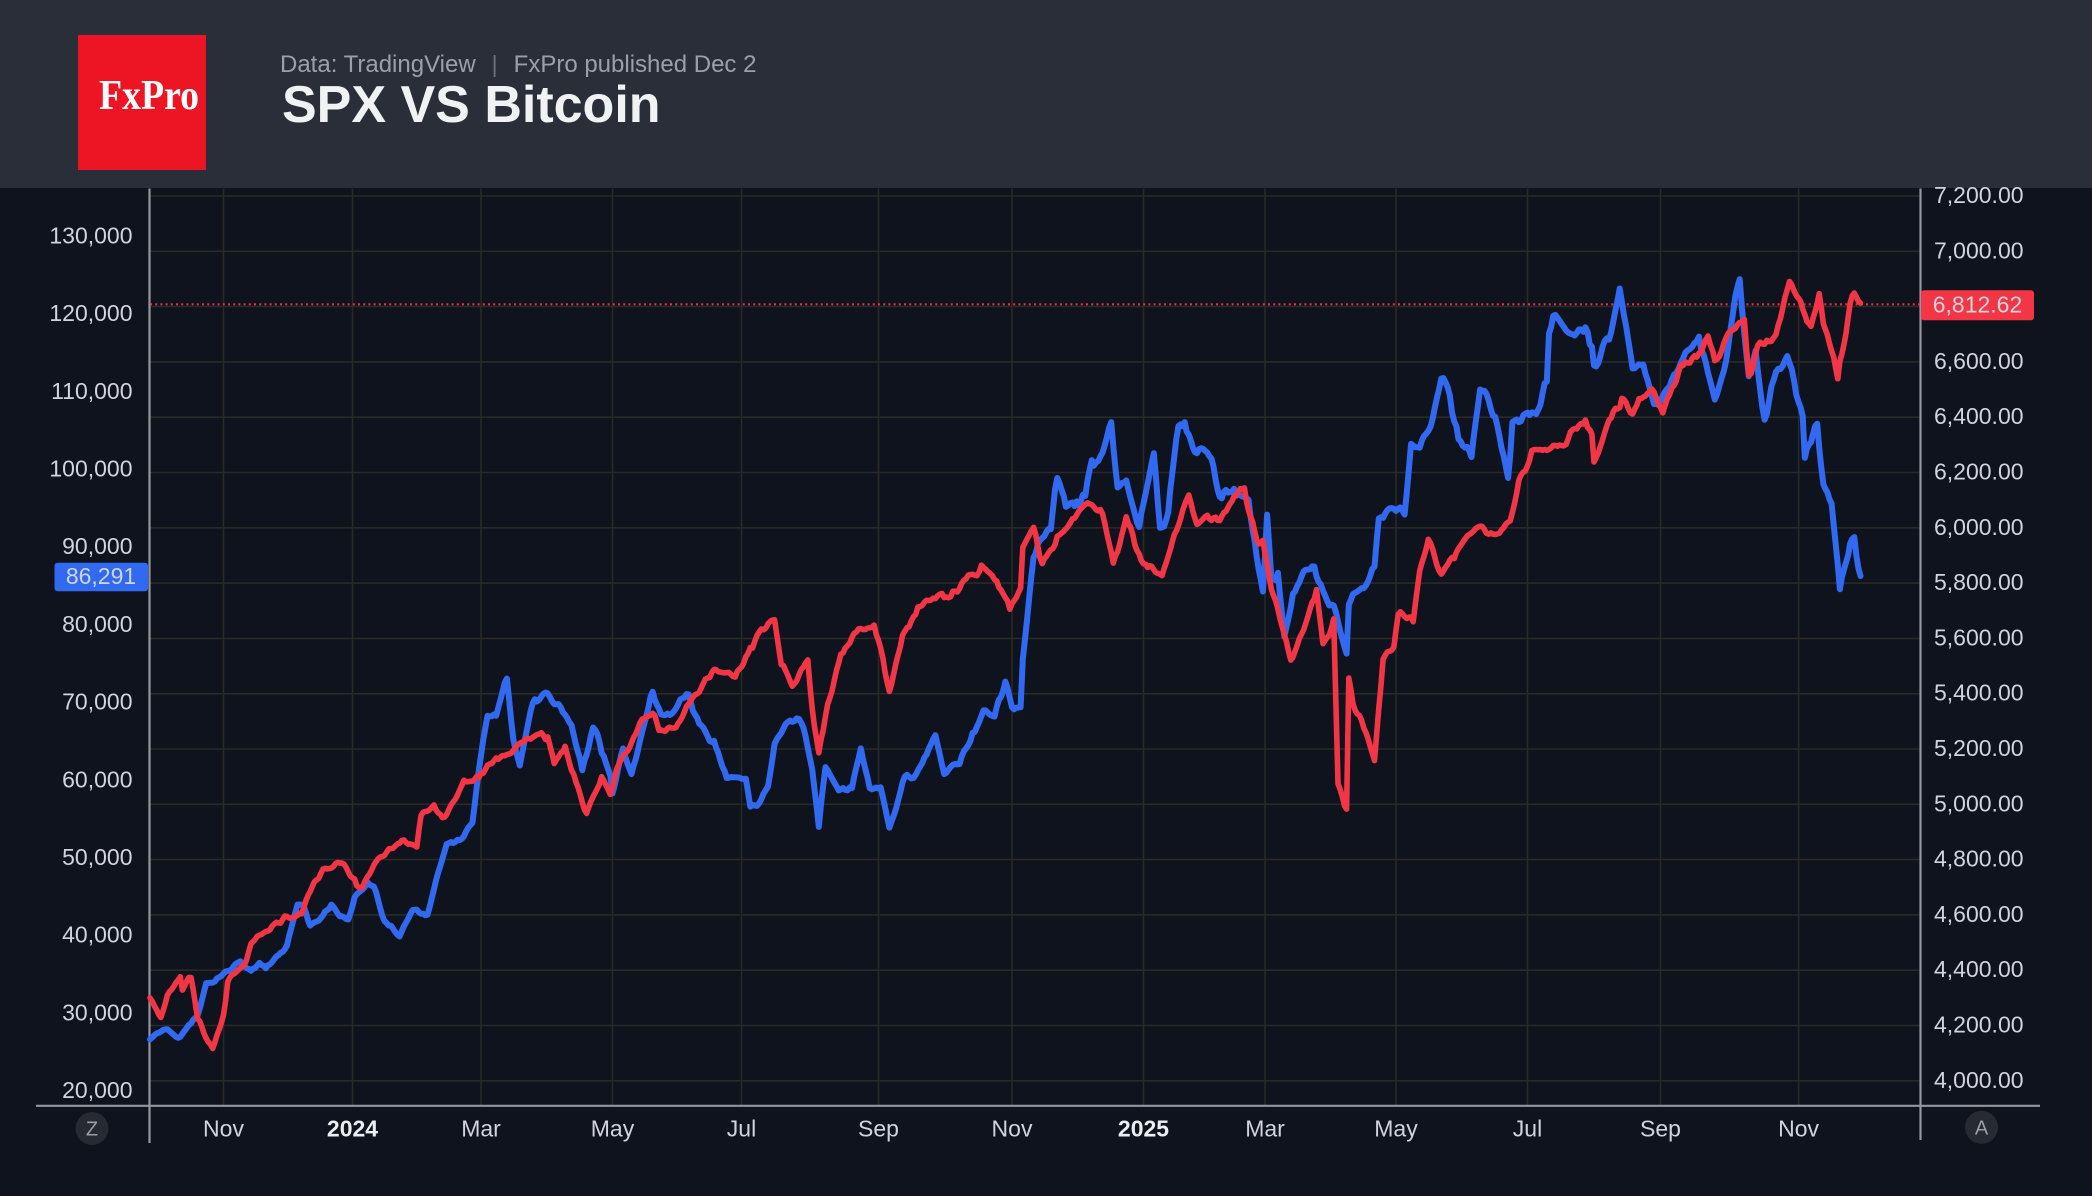 The width and height of the screenshot is (2092, 1196). Describe the element at coordinates (1979, 914) in the screenshot. I see `svg-text: 4,600.00` at that location.